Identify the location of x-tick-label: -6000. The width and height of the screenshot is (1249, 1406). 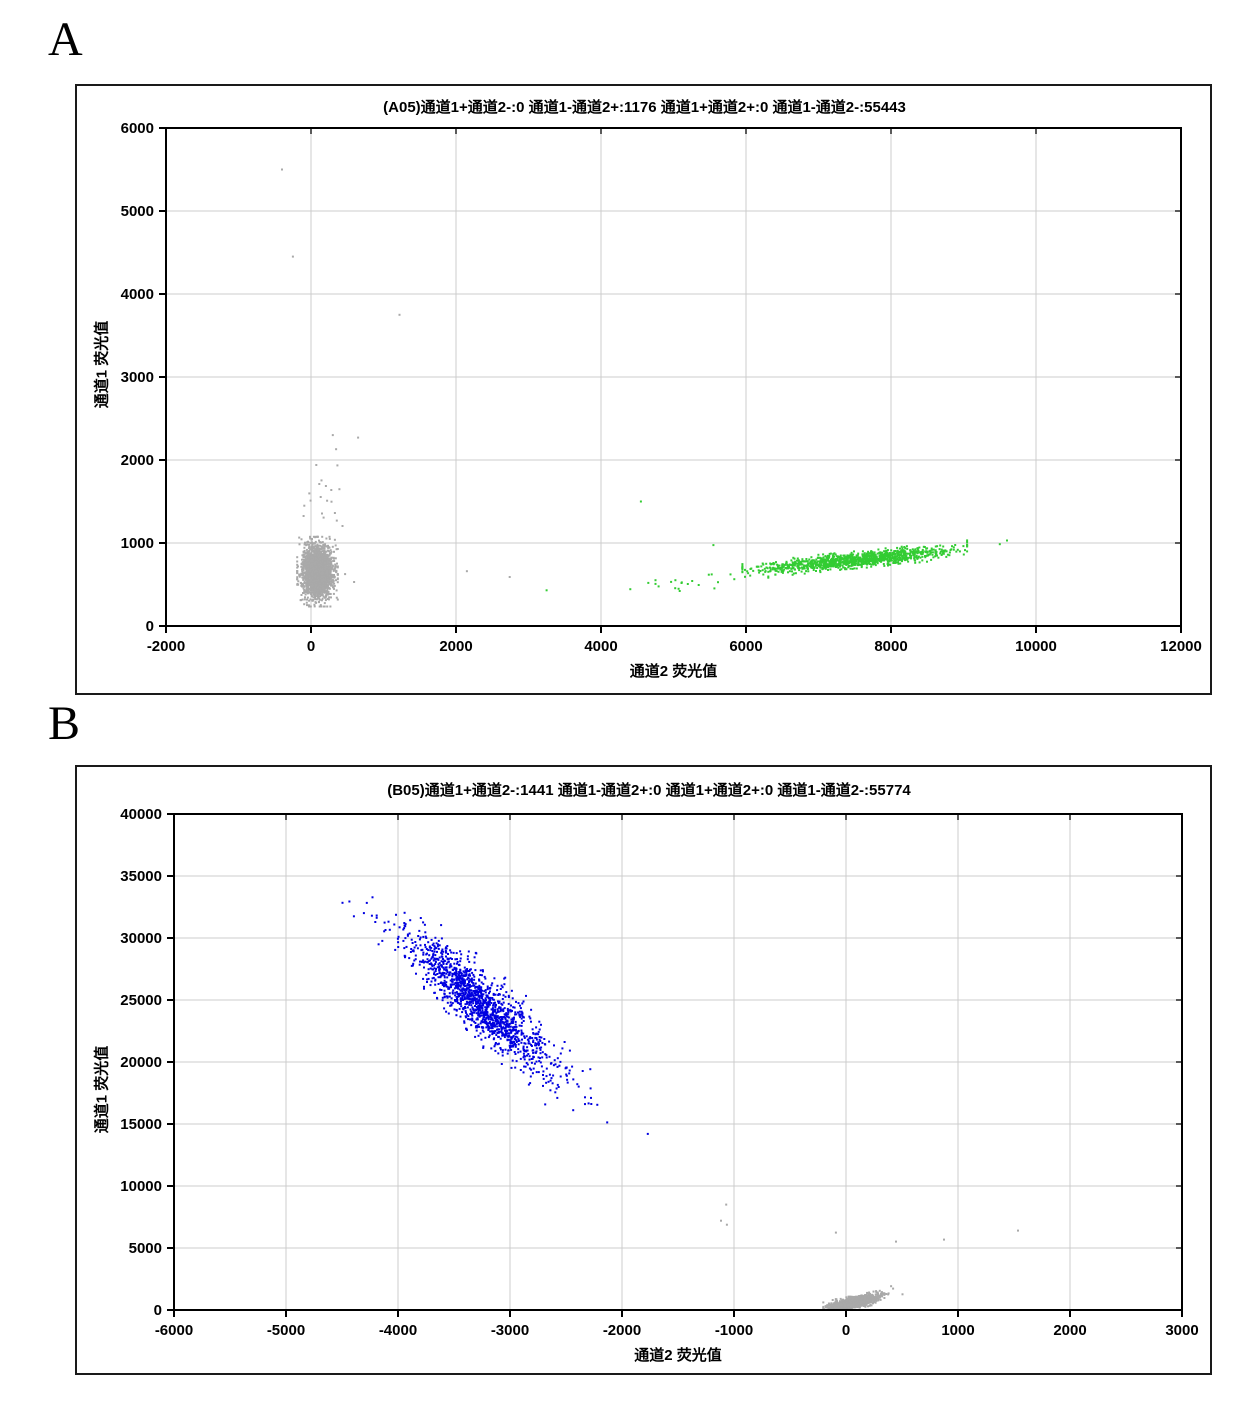
(174, 1330).